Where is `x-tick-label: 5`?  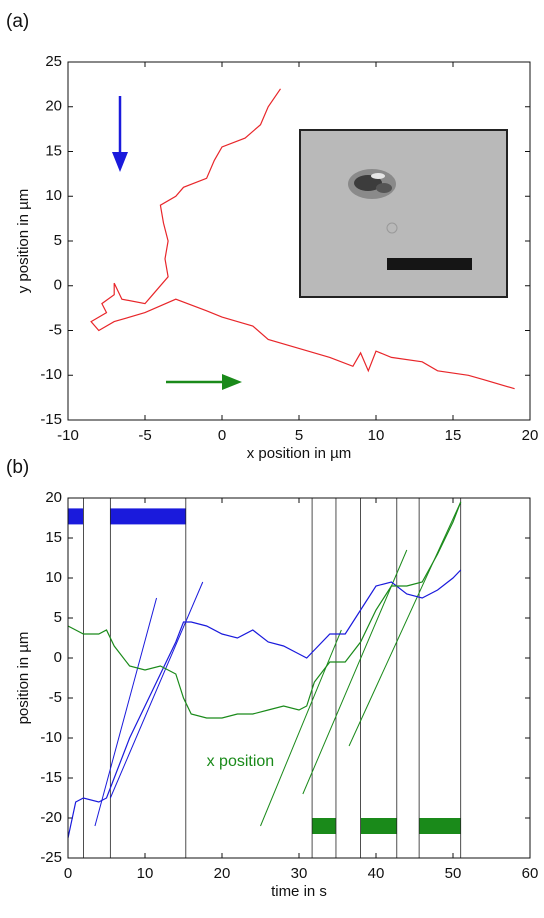
x-tick-label: 5 is located at coordinates (299, 435).